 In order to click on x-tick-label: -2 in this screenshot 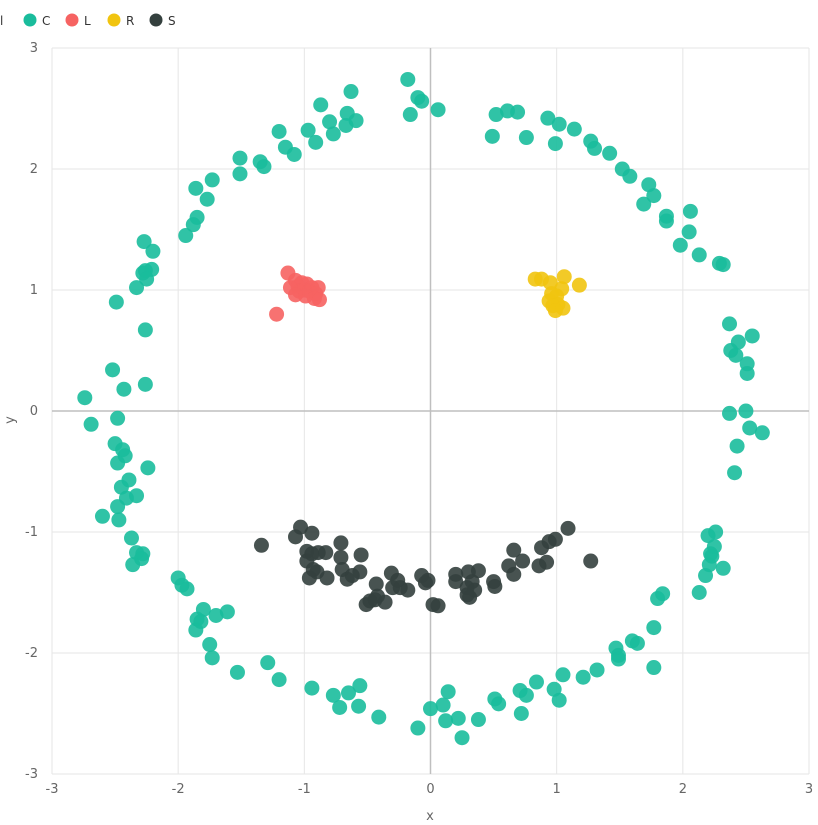, I will do `click(178, 789)`.